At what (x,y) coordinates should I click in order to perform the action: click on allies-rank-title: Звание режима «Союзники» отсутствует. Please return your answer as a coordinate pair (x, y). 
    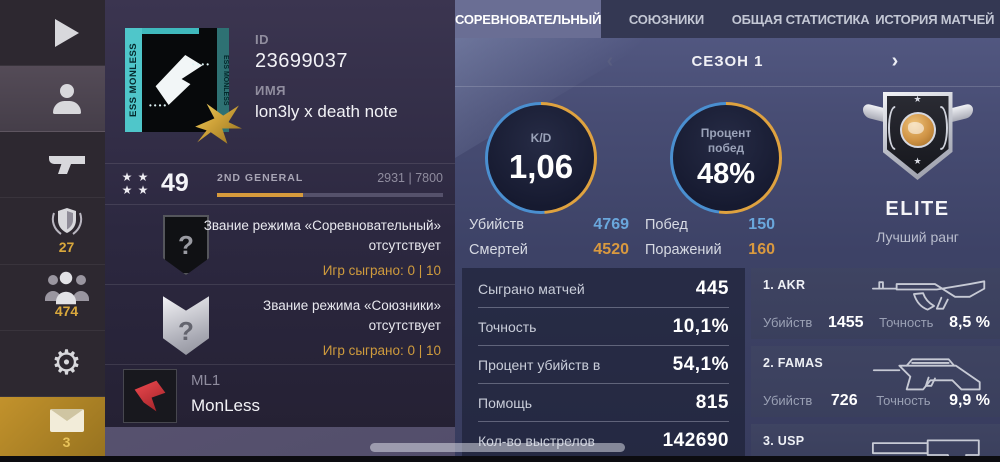
    Looking at the image, I should click on (352, 315).